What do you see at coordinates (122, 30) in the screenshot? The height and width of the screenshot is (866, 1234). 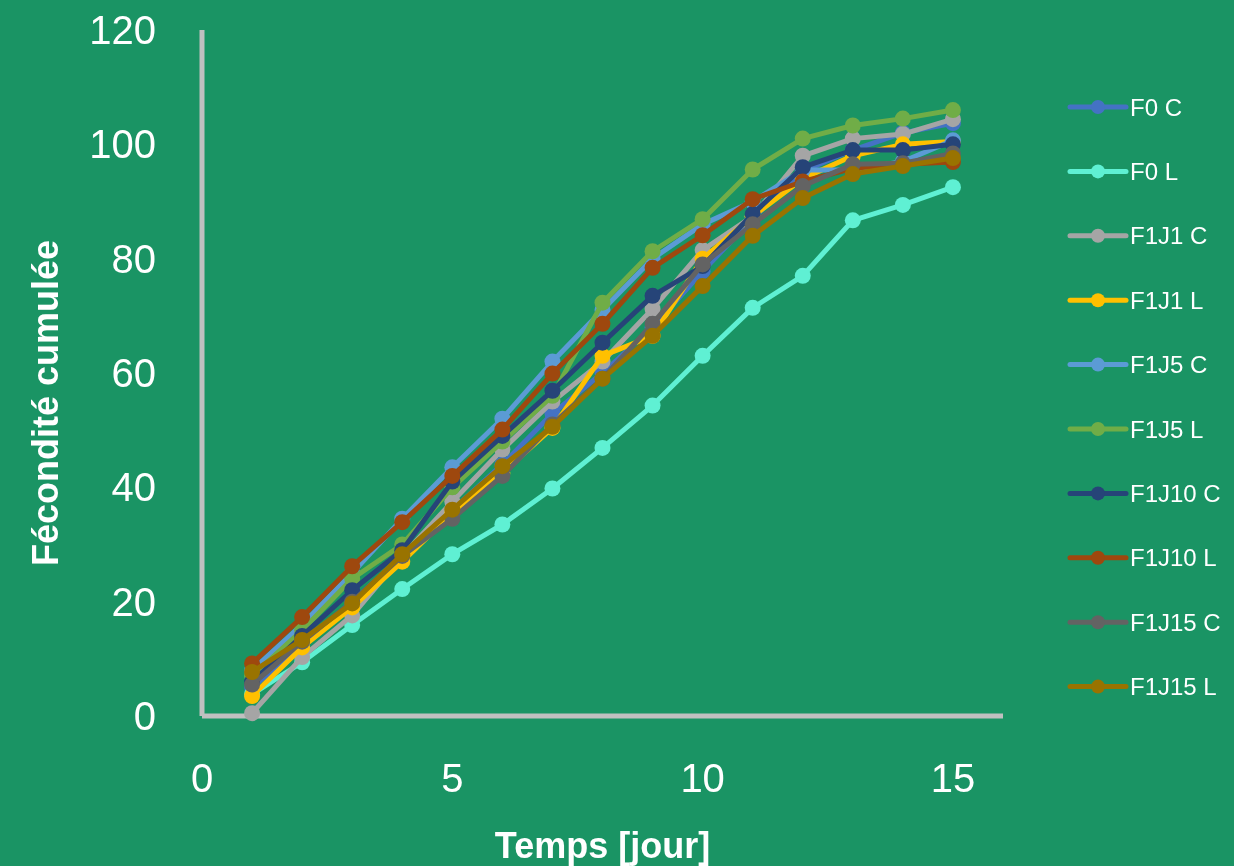 I see `y-tick-label: 120` at bounding box center [122, 30].